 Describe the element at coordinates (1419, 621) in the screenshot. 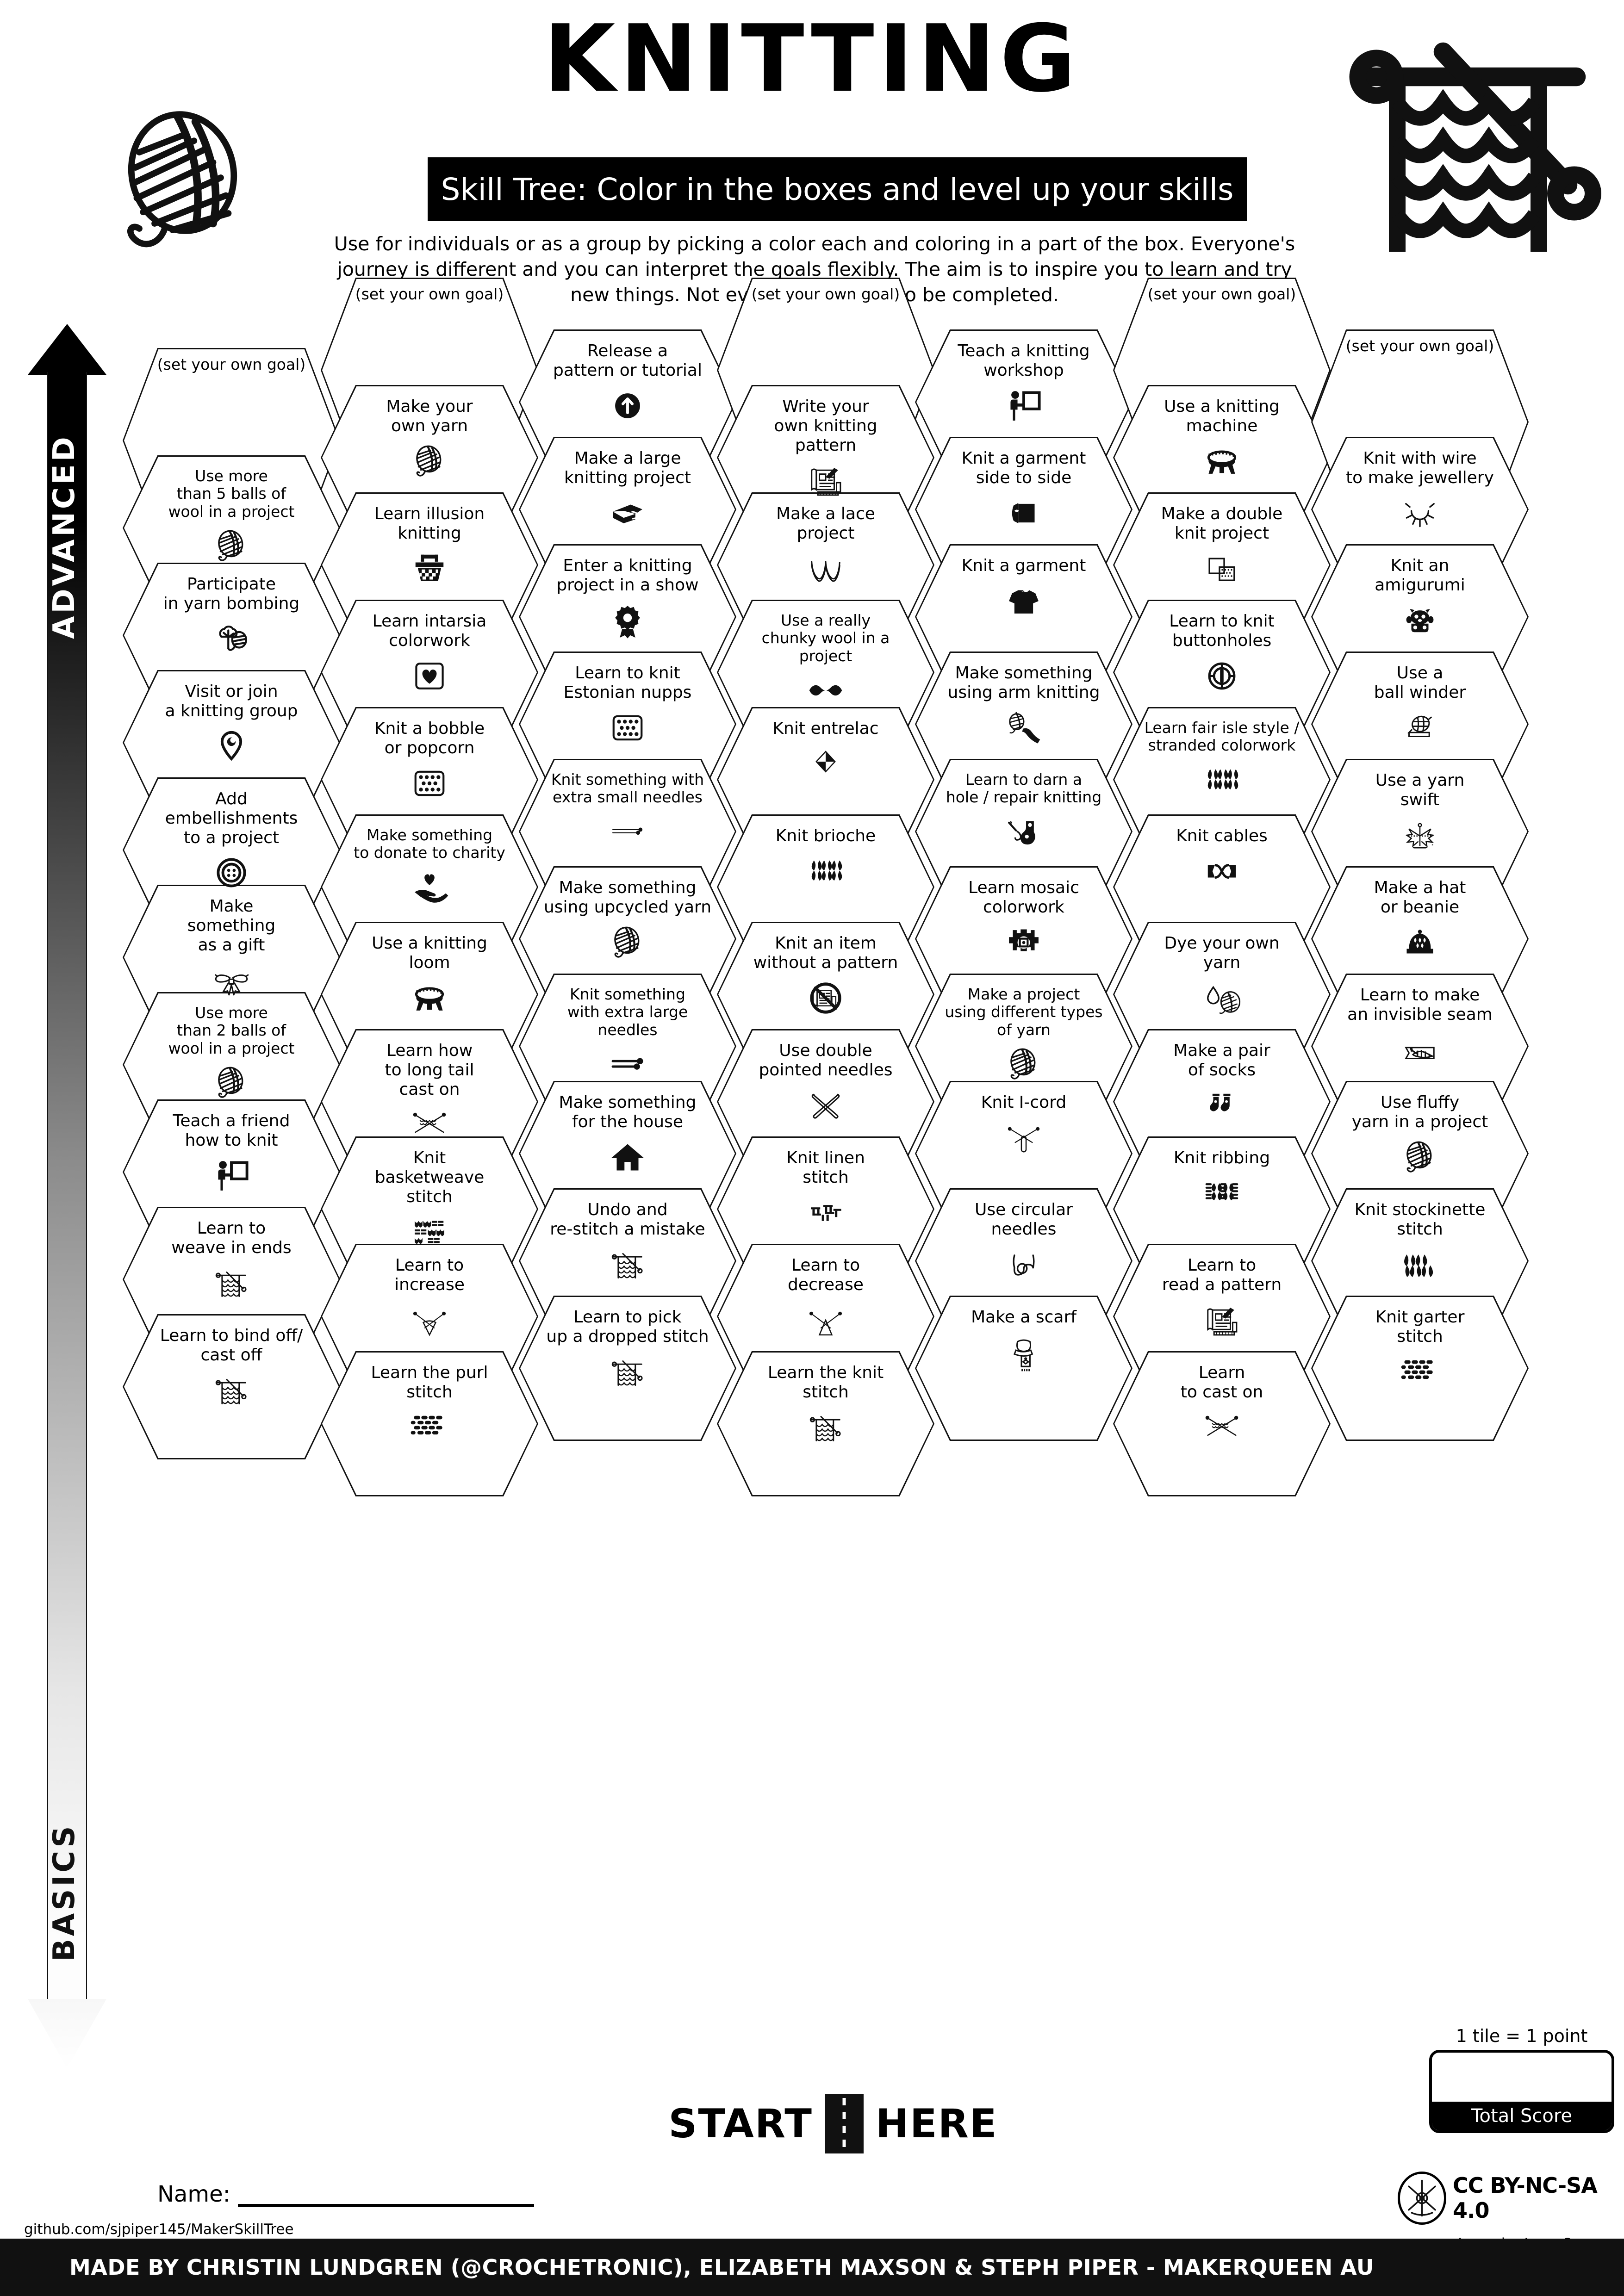

I see `amigurumi-icon` at that location.